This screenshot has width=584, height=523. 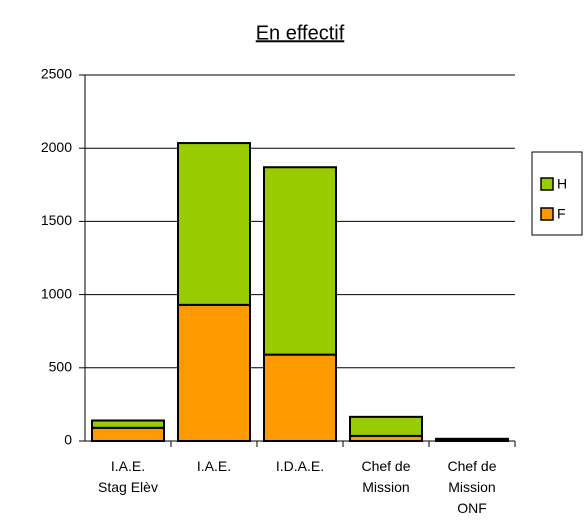 I want to click on y-tick-label: 1500, so click(x=56, y=220).